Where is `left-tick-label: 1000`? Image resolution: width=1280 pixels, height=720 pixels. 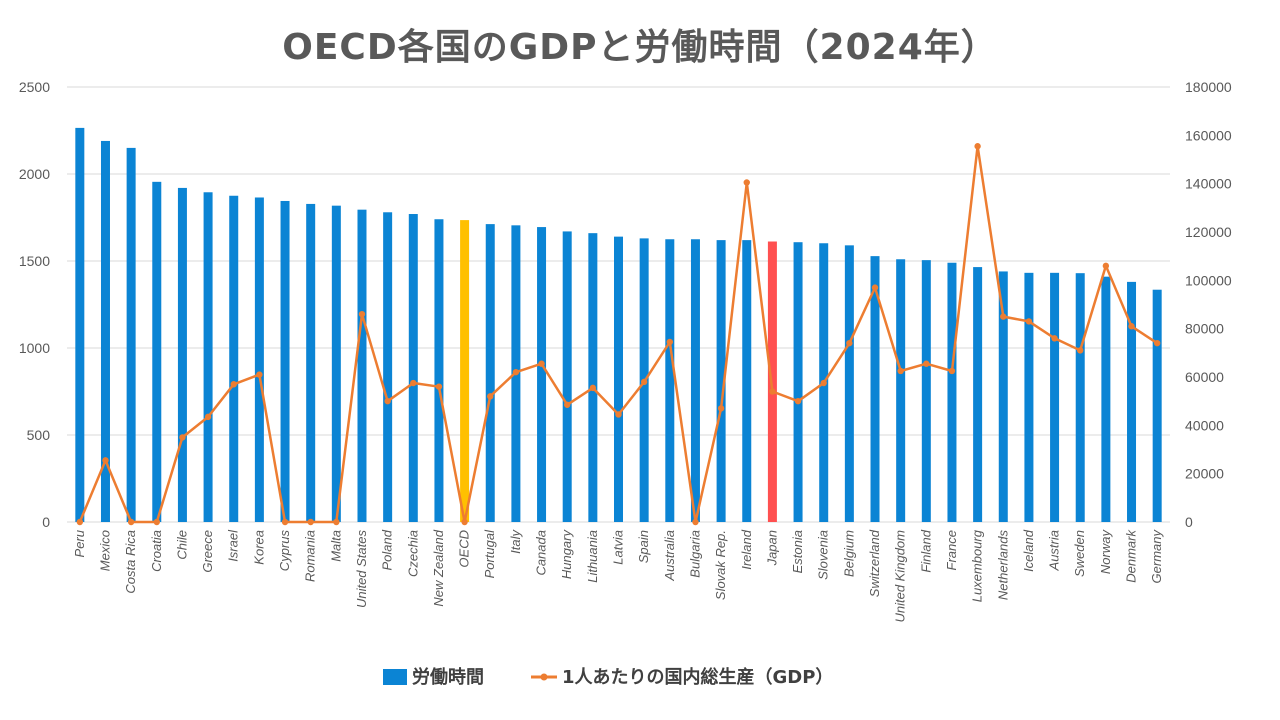 left-tick-label: 1000 is located at coordinates (34, 348).